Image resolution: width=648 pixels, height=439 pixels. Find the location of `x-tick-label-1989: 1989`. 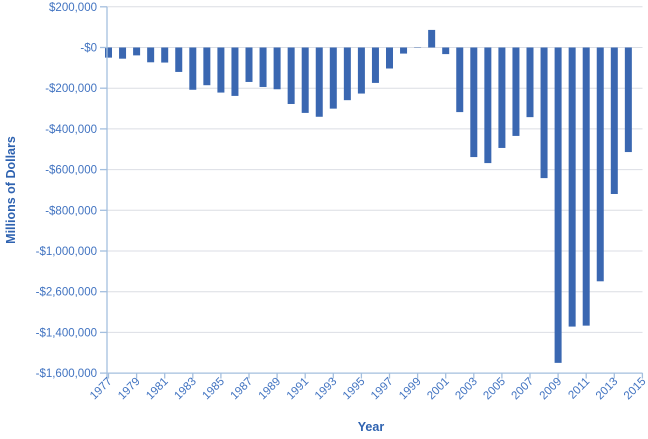

x-tick-label-1989: 1989 is located at coordinates (270, 389).